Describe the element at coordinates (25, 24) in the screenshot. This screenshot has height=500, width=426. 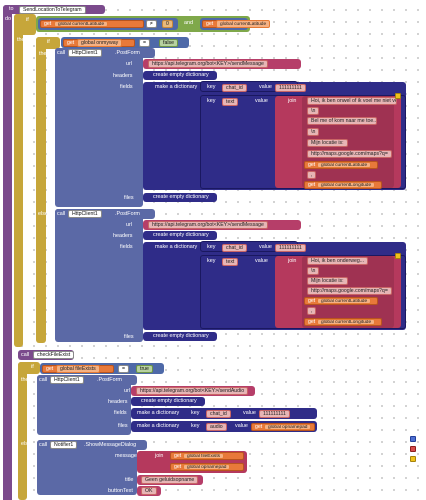
I see `if-header-location` at that location.